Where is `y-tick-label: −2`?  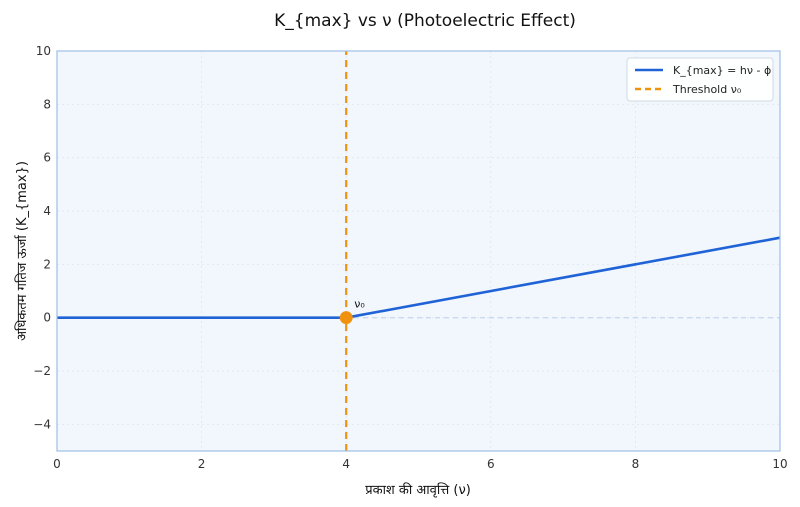 y-tick-label: −2 is located at coordinates (42, 371).